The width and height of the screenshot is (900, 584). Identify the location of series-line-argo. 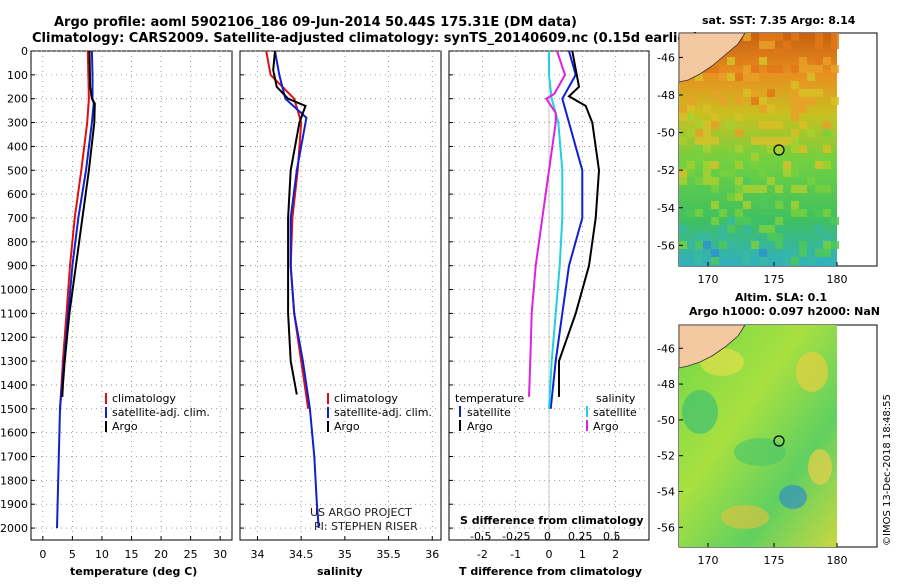
(78, 223).